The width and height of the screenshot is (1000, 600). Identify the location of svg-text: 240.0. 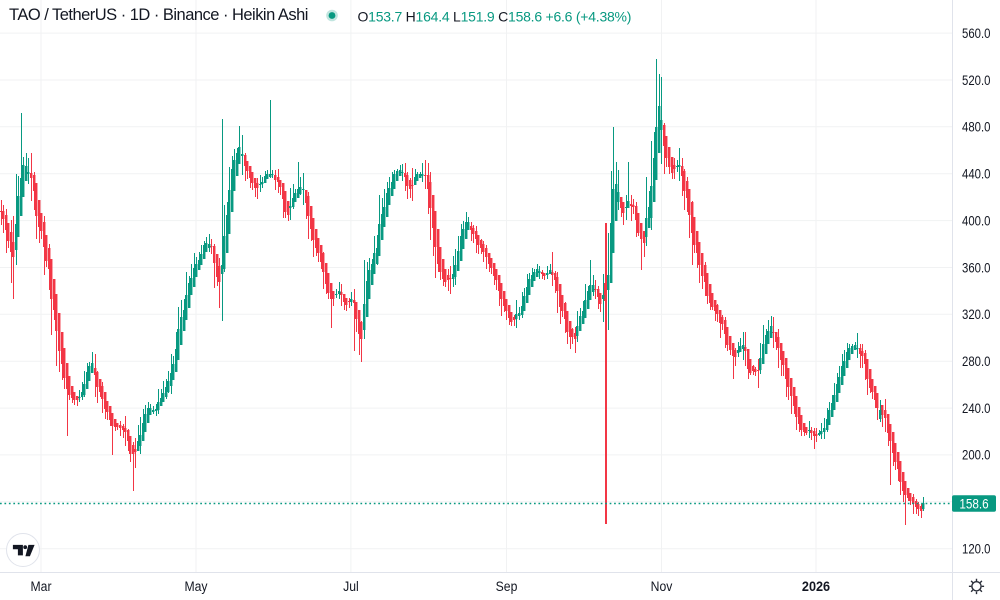
(976, 408).